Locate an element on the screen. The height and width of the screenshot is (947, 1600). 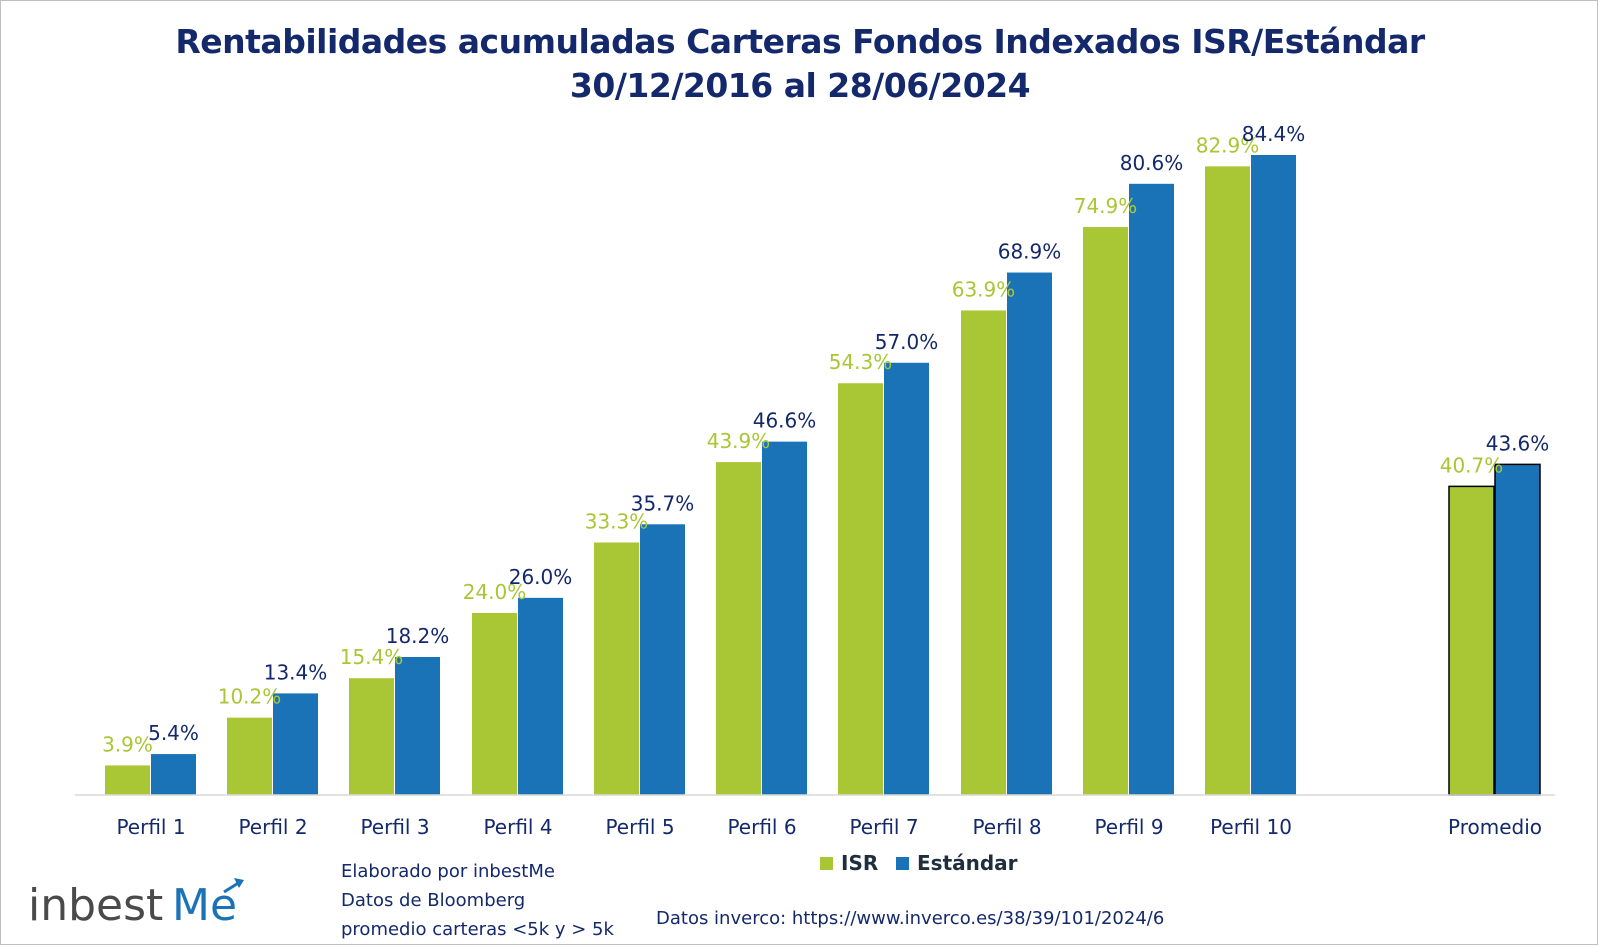
legend-swatch-isr is located at coordinates (826, 863).